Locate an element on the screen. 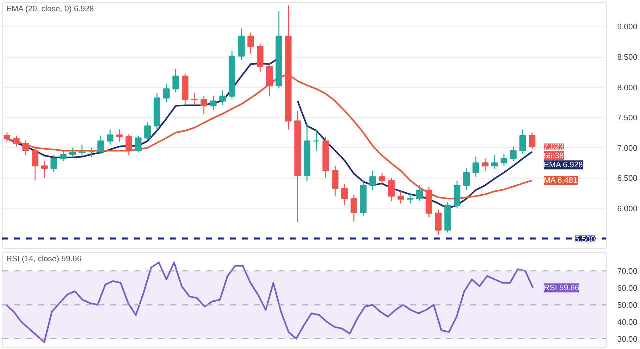 Image resolution: width=640 pixels, height=349 pixels. text: RSI 59.66 is located at coordinates (562, 288).